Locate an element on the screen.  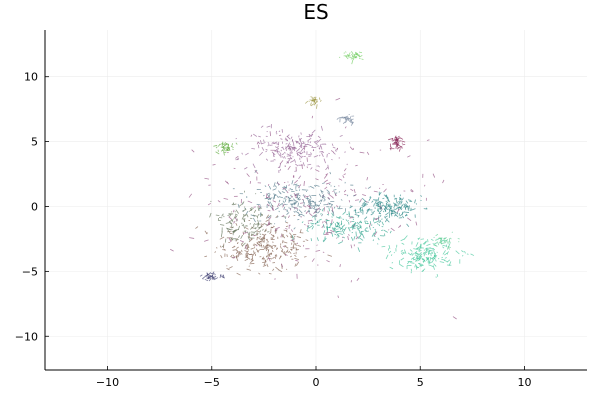
y-tick-label: 10 is located at coordinates (31, 77).